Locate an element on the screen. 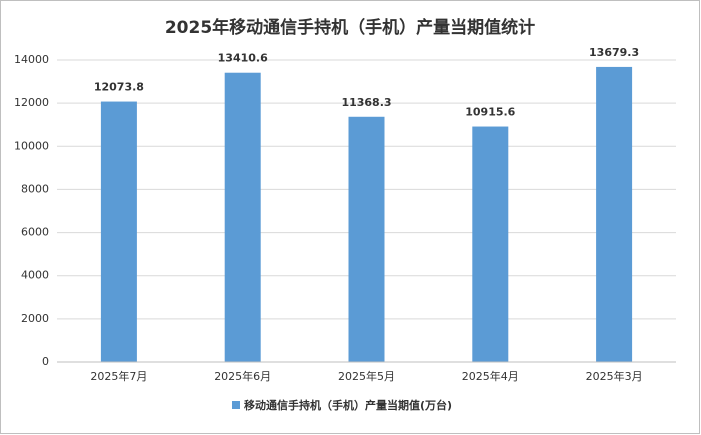  y-tick-label: 8000 is located at coordinates (35, 188).